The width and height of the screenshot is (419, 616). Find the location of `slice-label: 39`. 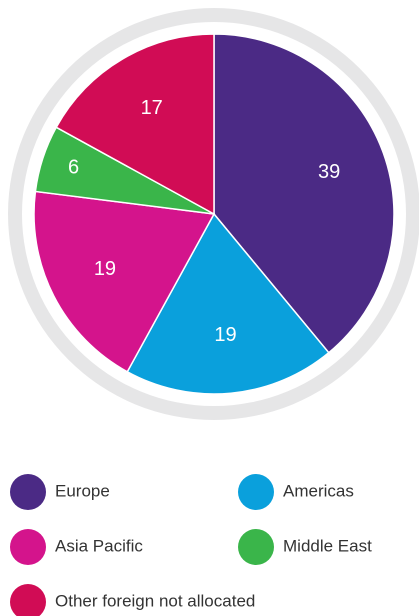

slice-label: 39 is located at coordinates (329, 172).